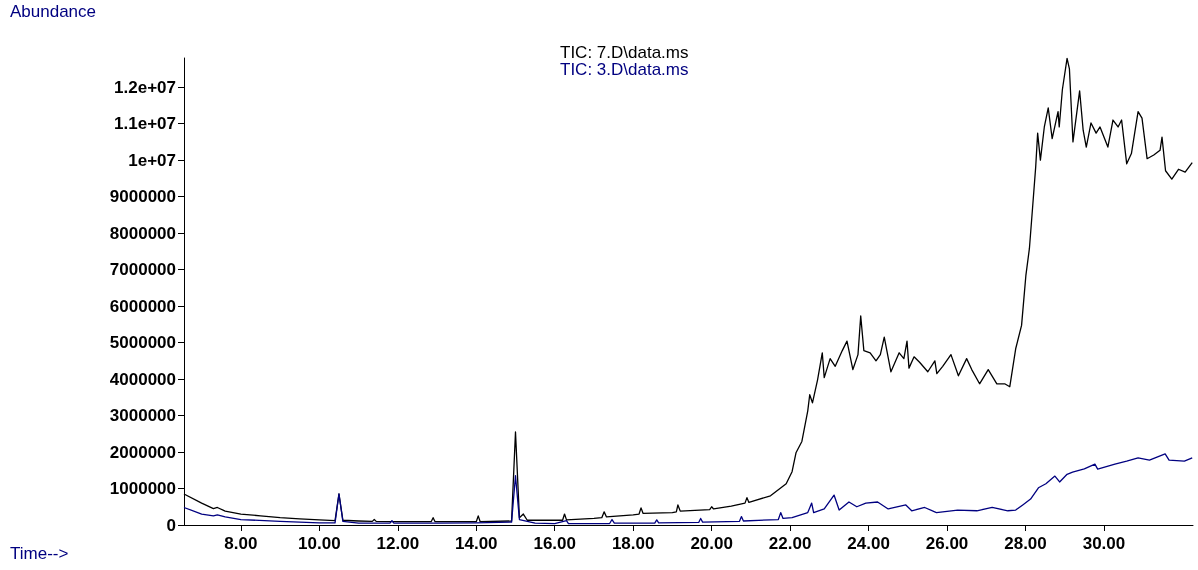  I want to click on x-tick-label: 26.00, so click(947, 543).